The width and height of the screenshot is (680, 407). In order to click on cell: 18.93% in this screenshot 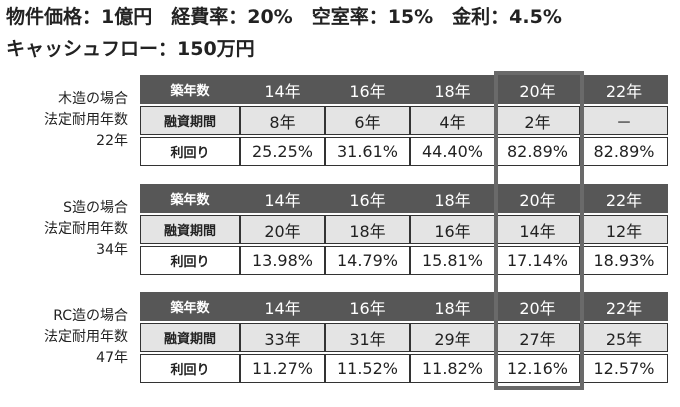, I will do `click(624, 260)`.